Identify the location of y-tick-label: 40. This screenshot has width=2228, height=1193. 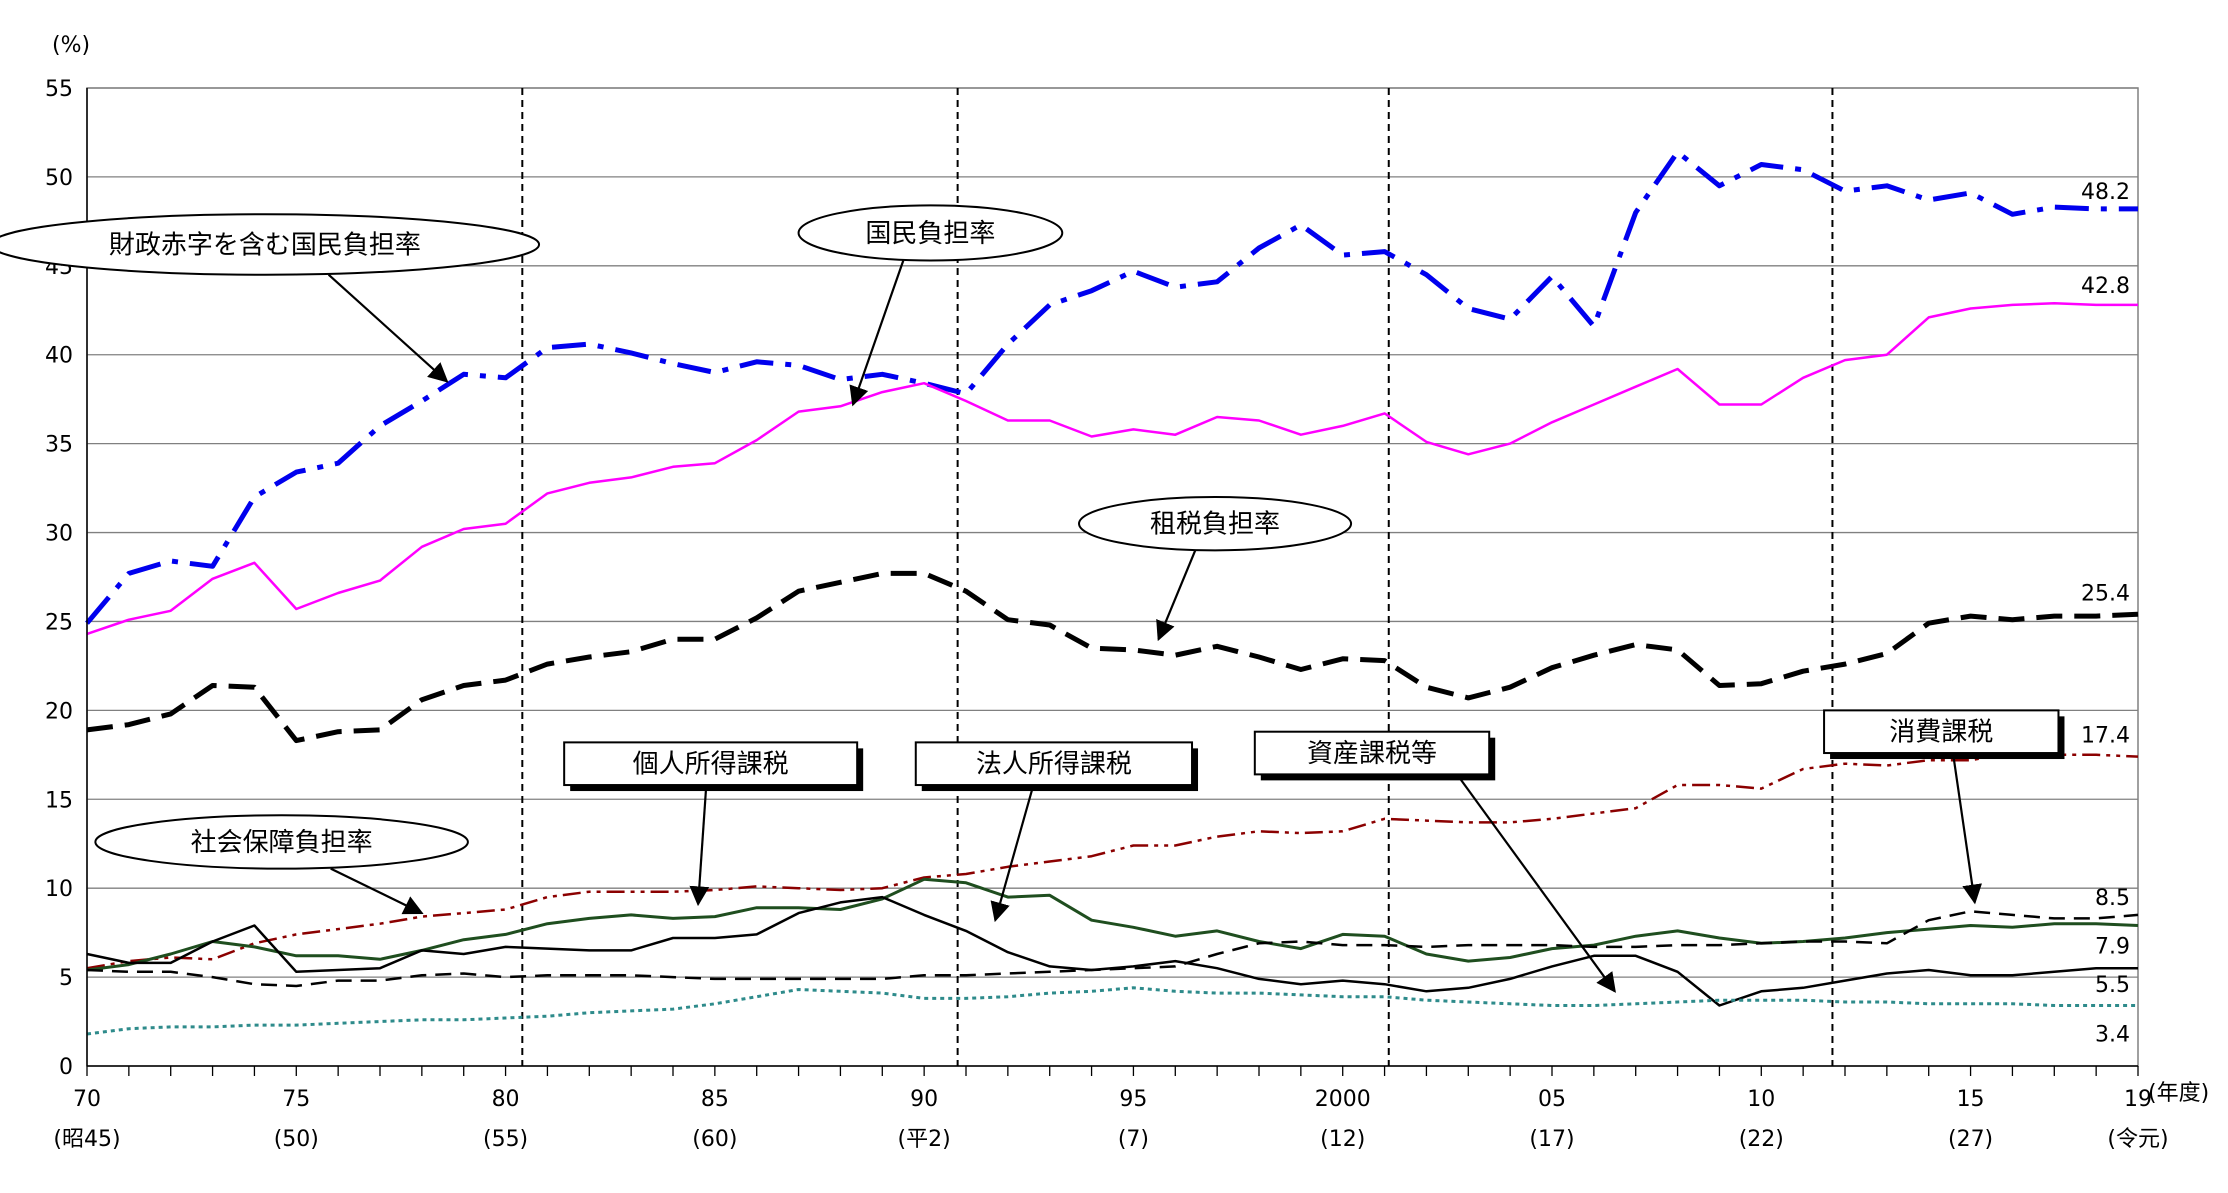
(59, 356).